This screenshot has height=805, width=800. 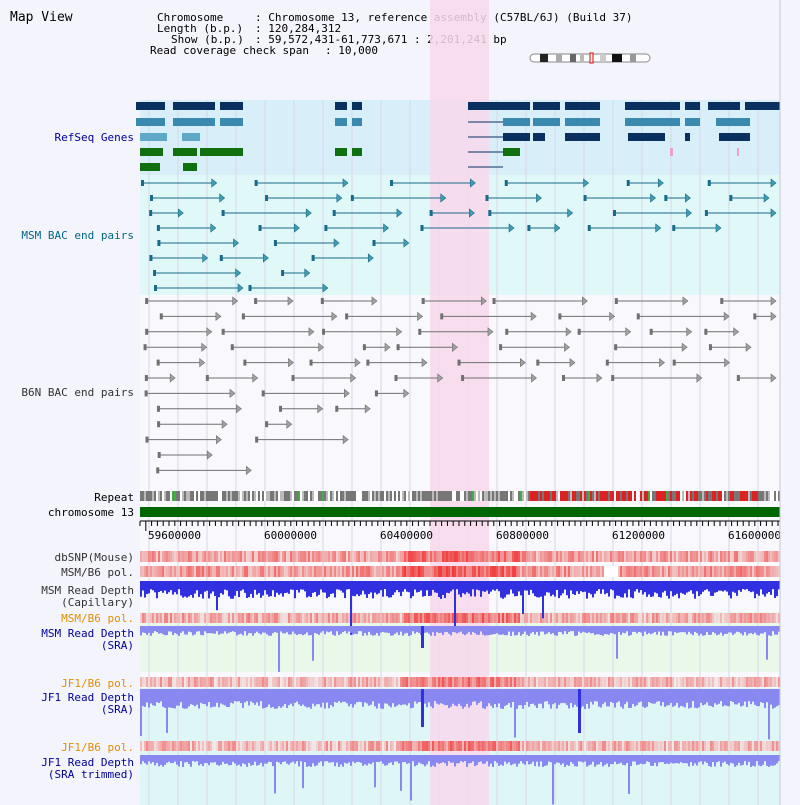 What do you see at coordinates (97, 618) in the screenshot?
I see `msm-b6-pol-label-2: MSM/B6 pol.` at bounding box center [97, 618].